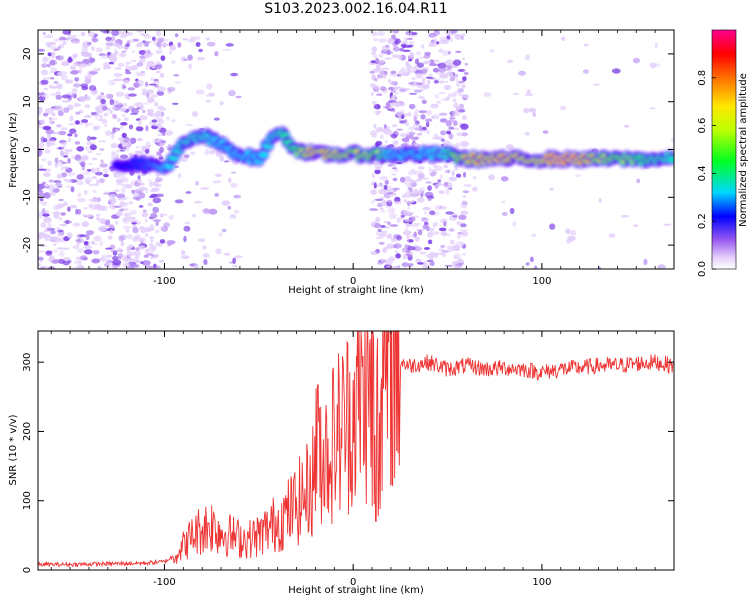  Describe the element at coordinates (13, 449) in the screenshot. I see `snr-y-axis-label: SNR (10 * v/v)` at that location.